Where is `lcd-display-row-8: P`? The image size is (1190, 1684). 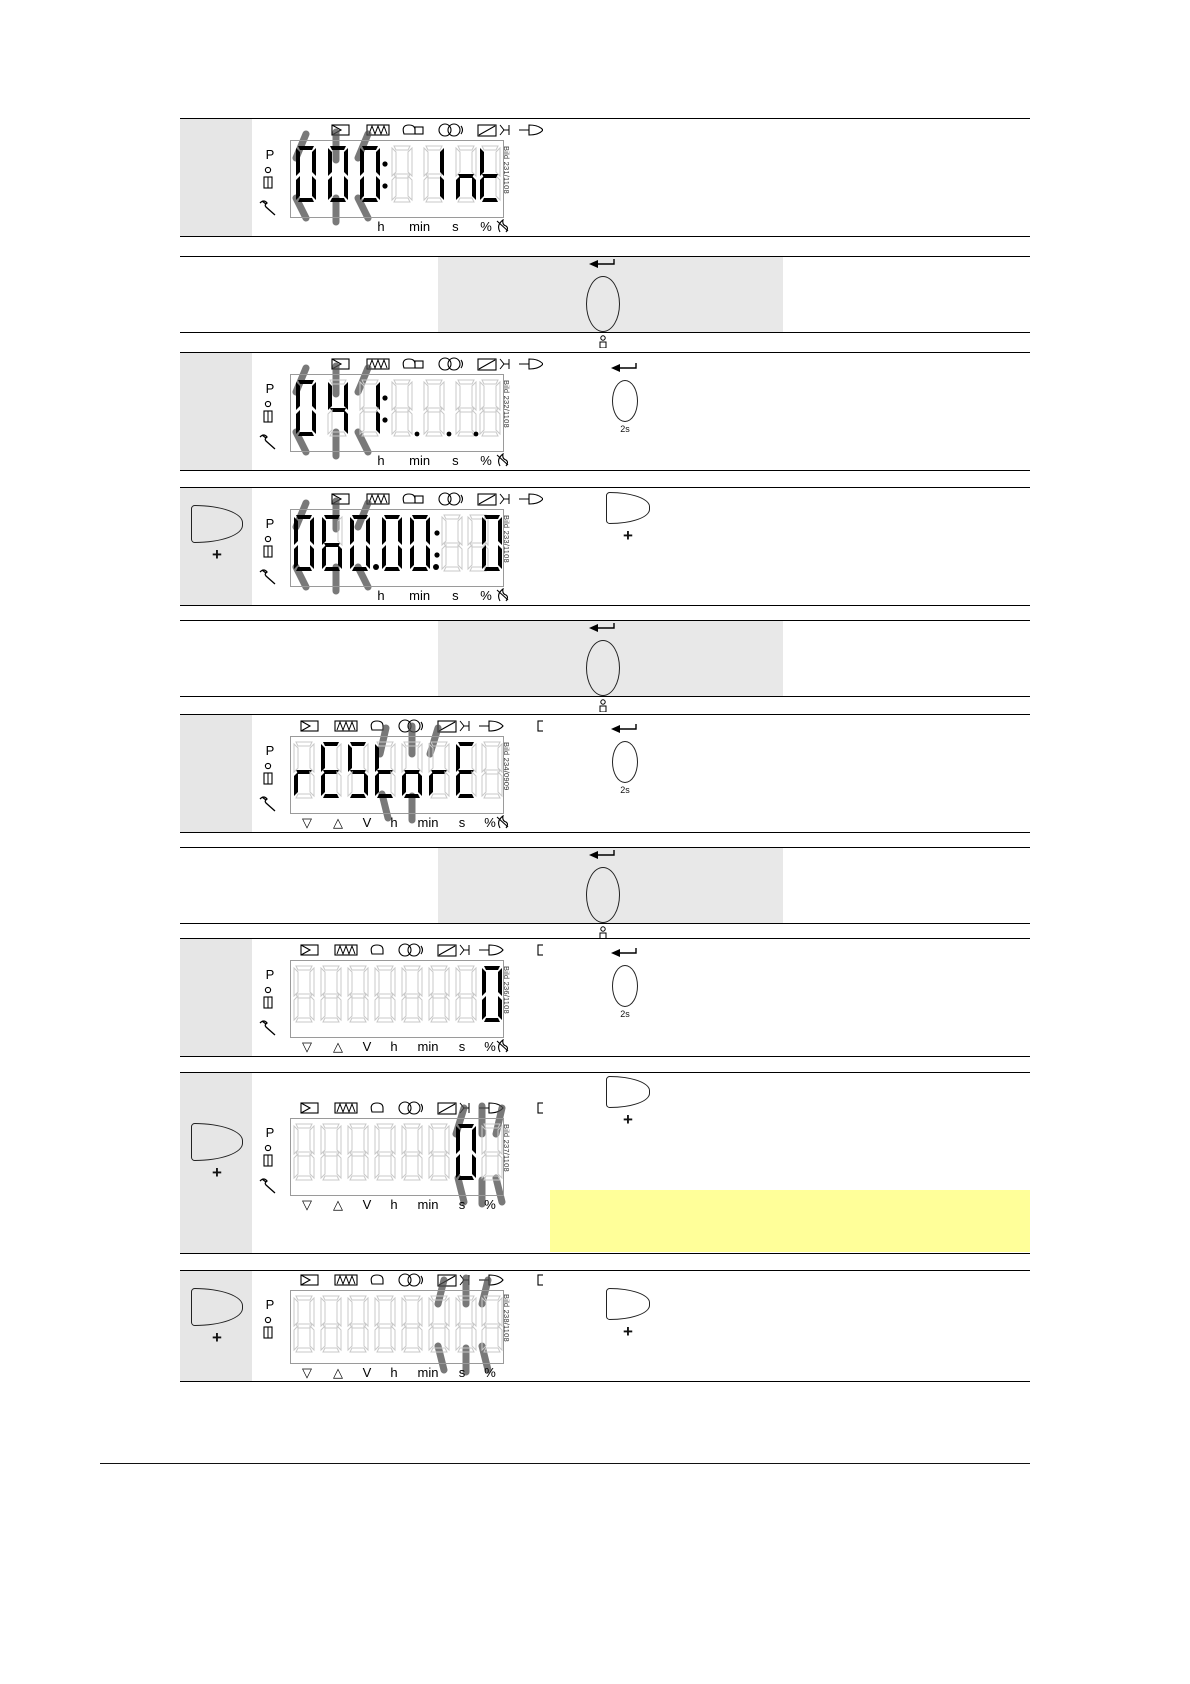 lcd-display-row-8: P is located at coordinates (400, 999).